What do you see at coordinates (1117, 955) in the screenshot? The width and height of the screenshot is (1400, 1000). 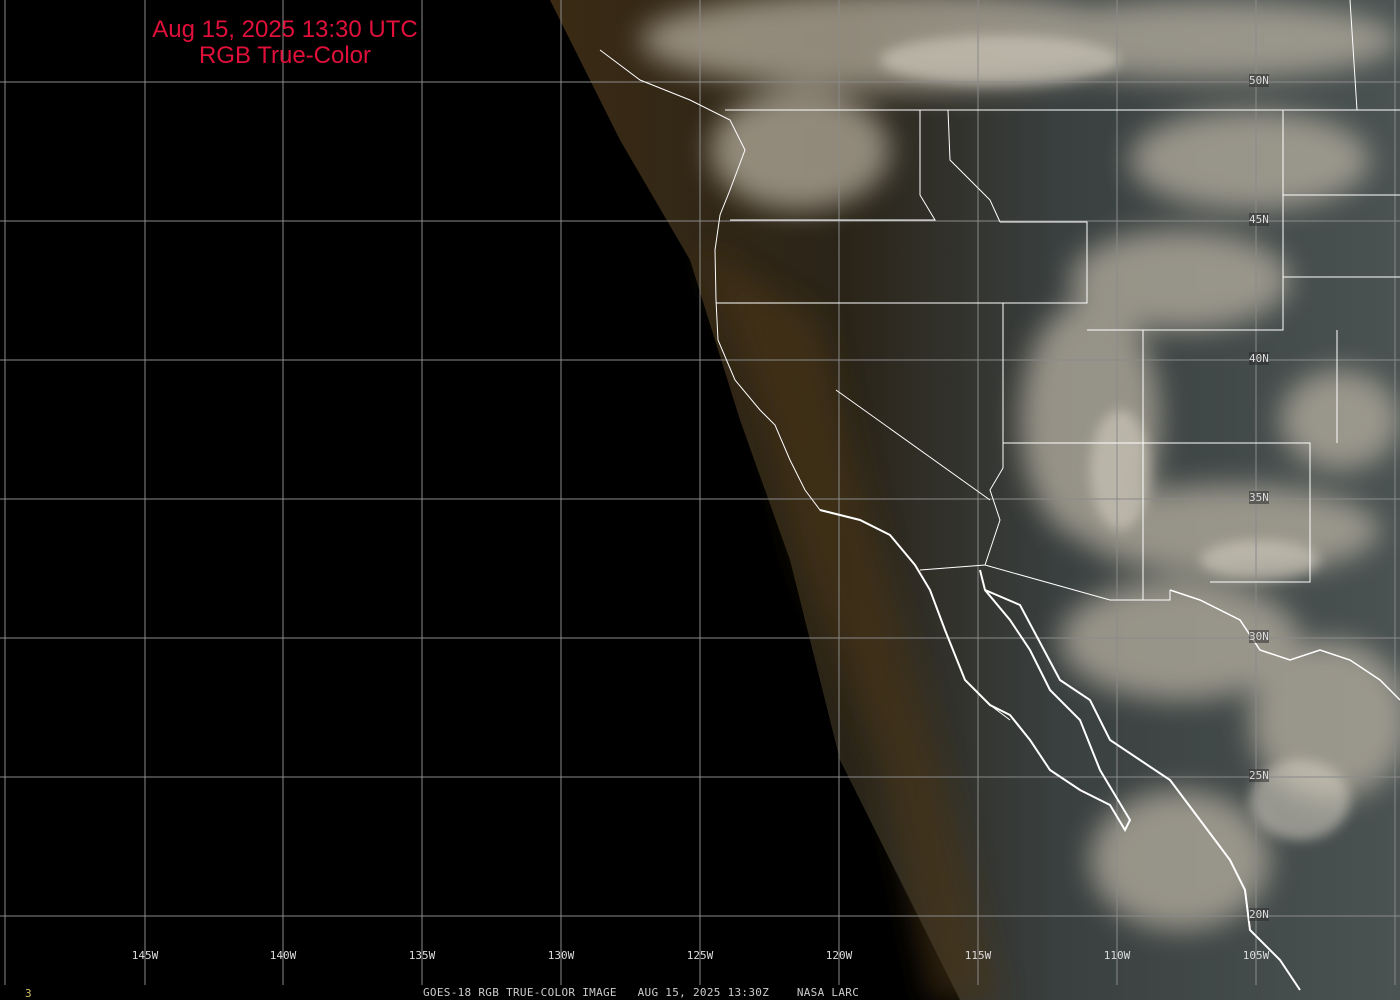 I see `longitude-label: 110W` at bounding box center [1117, 955].